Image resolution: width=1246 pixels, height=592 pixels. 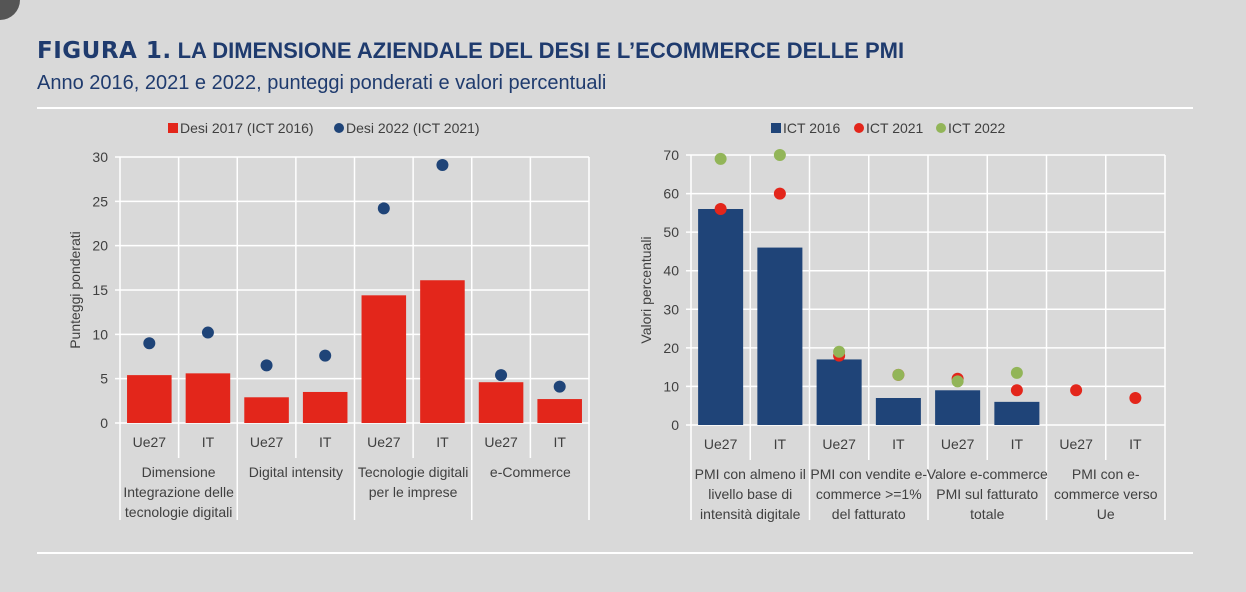 I want to click on top-divider, so click(x=615, y=108).